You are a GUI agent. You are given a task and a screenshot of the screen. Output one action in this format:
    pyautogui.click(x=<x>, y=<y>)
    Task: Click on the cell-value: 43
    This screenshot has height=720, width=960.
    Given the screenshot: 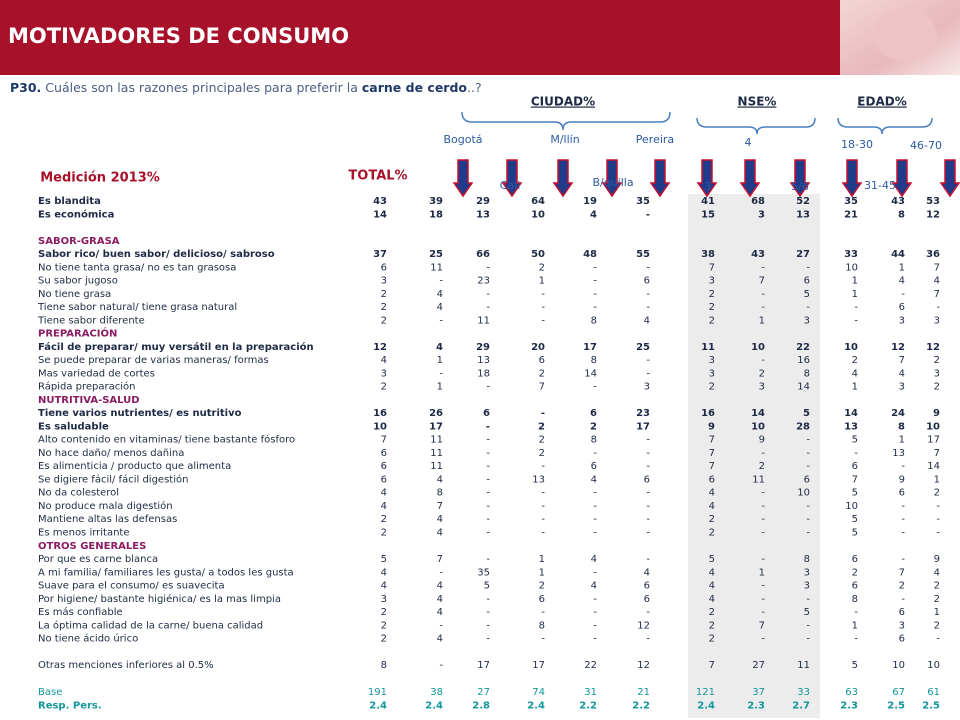 What is the action you would take?
    pyautogui.click(x=380, y=201)
    